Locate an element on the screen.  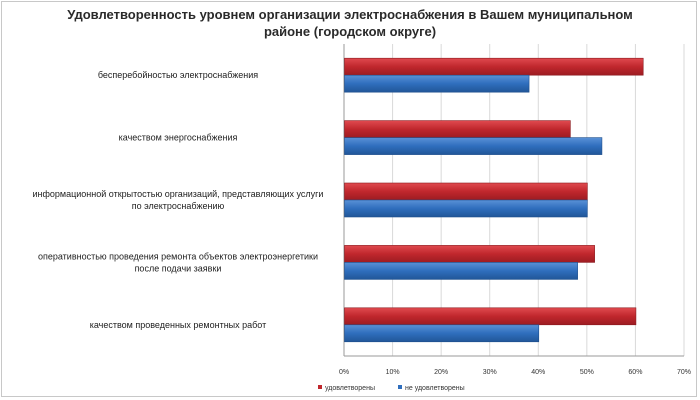
legend-label: не удовлетворены is located at coordinates (435, 388).